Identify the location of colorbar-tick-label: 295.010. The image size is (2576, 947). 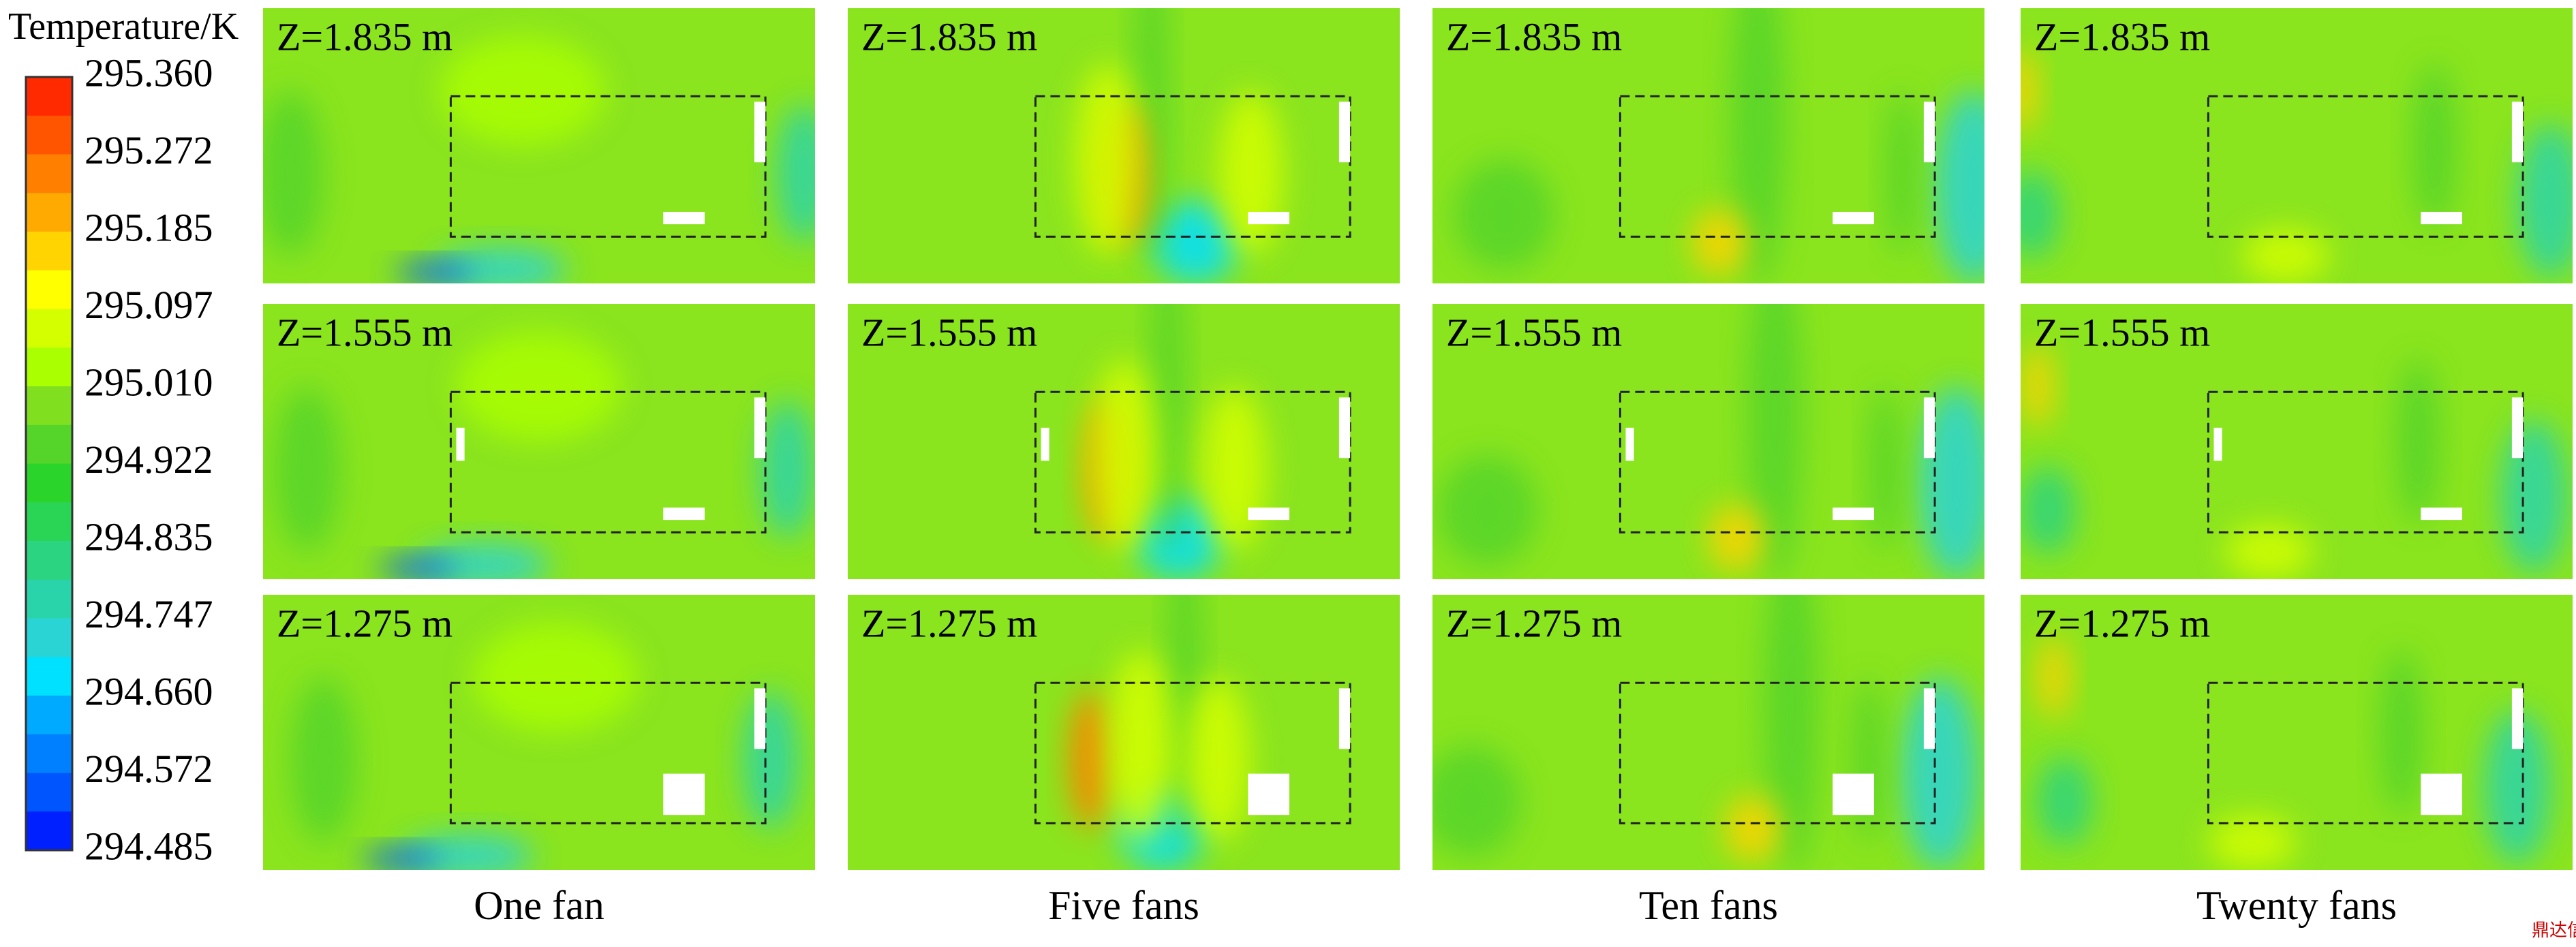
(149, 382).